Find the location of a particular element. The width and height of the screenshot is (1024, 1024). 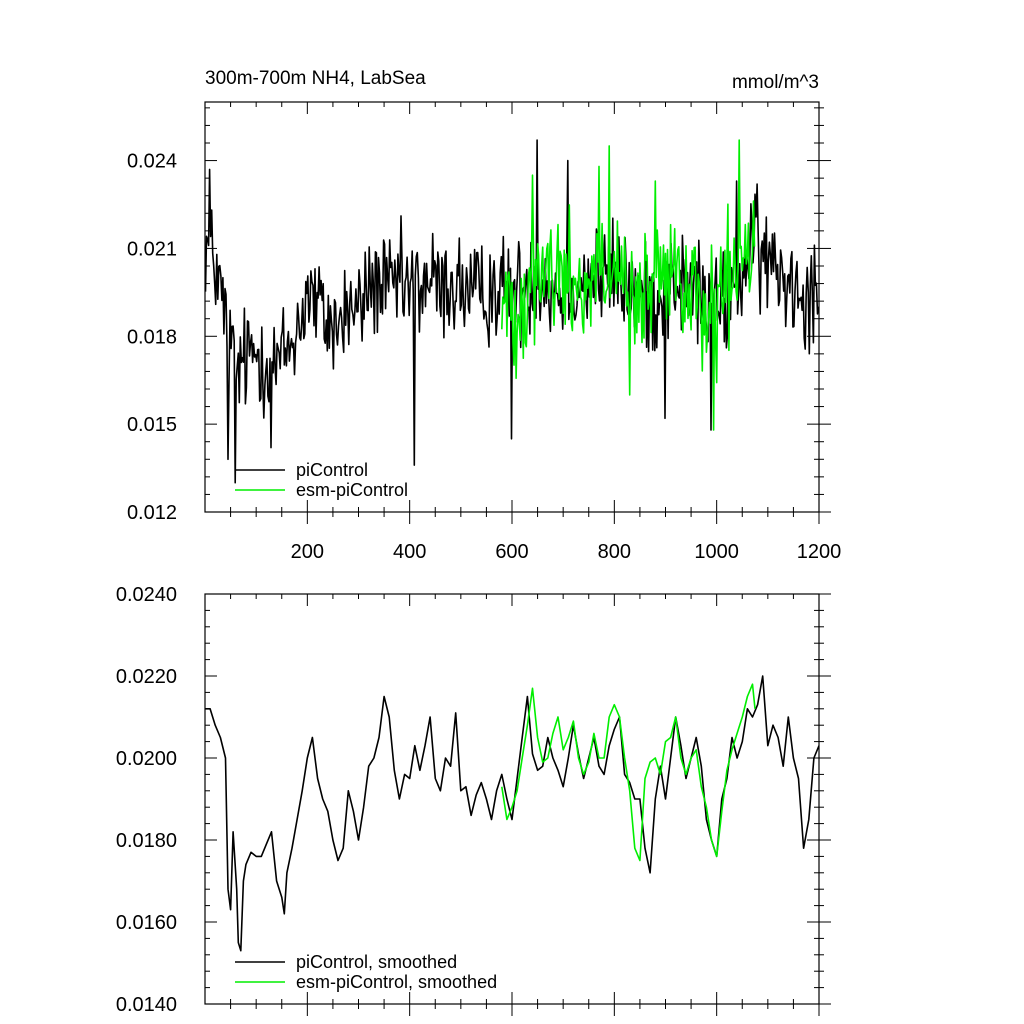

x-tick-label: 600 is located at coordinates (511, 552).